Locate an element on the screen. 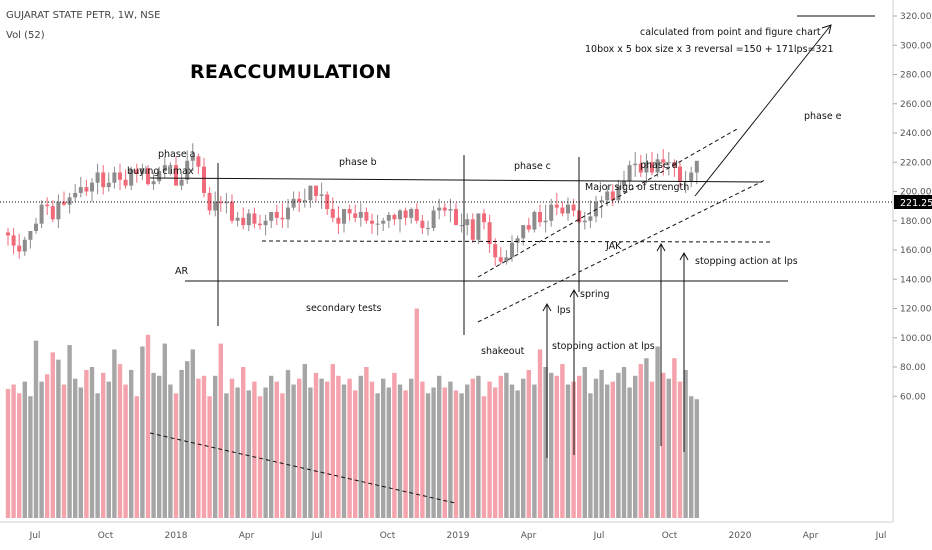  phase-d-label: phase d is located at coordinates (659, 165).